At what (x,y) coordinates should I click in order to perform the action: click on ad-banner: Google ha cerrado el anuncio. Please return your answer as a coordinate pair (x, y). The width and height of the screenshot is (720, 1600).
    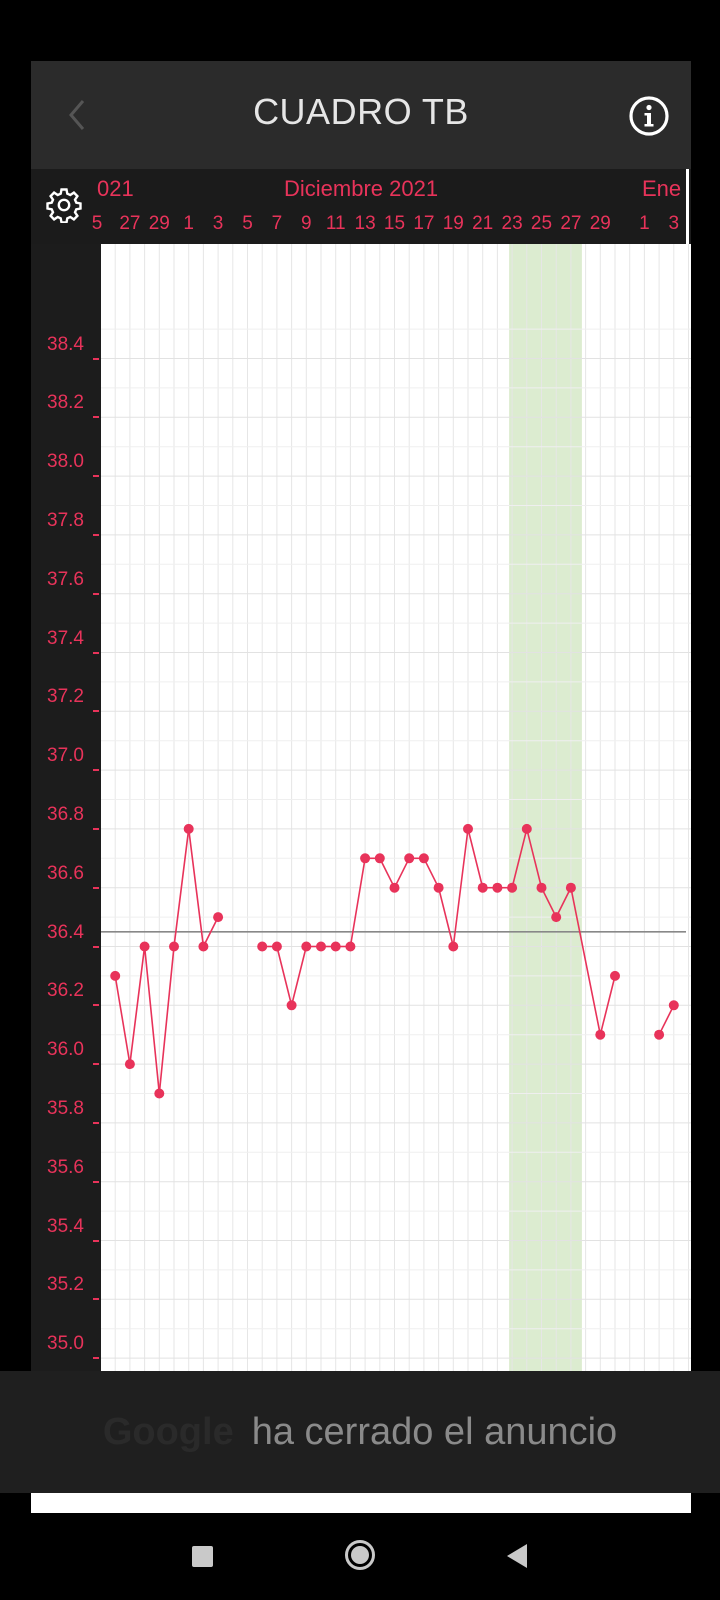
    Looking at the image, I should click on (360, 1432).